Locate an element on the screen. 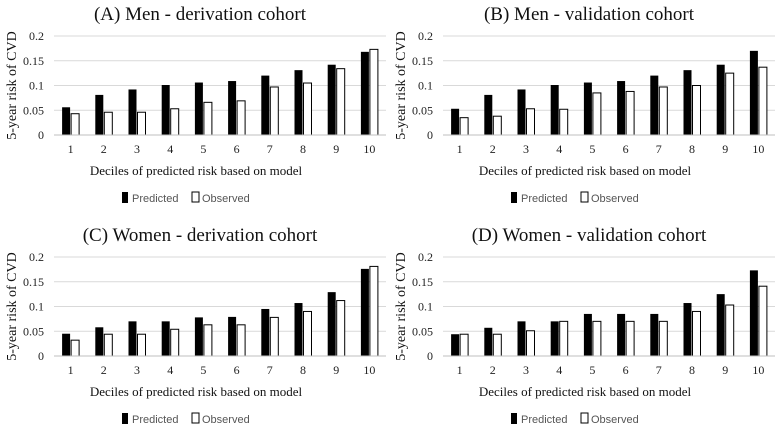 This screenshot has width=778, height=441. y-tick-c-4: 0.2 is located at coordinates (36, 257).